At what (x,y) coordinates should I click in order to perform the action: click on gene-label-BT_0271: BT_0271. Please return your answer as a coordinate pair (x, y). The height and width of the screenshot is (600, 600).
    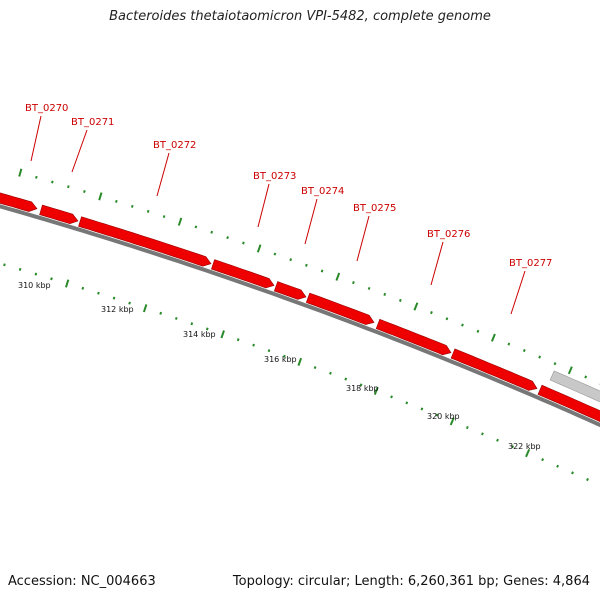
    Looking at the image, I should click on (92, 122).